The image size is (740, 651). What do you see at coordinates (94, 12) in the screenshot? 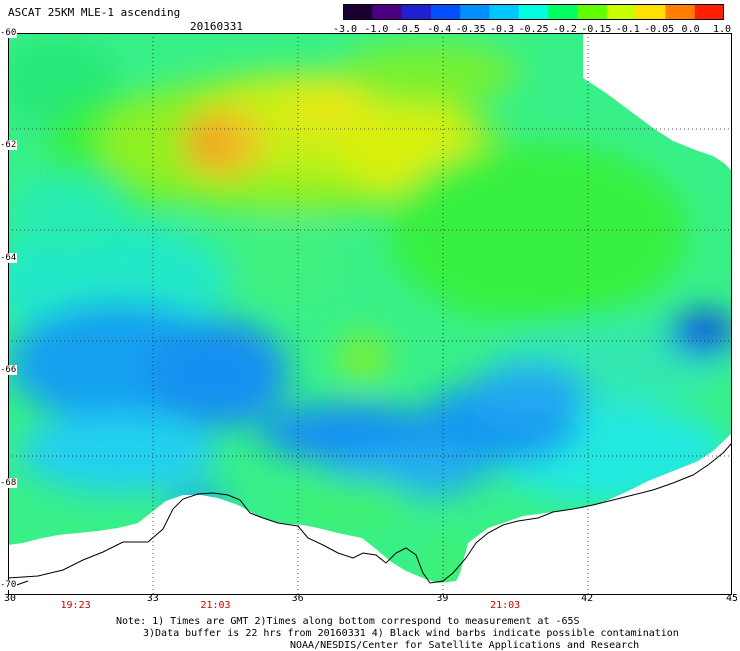
I see `chart-title: ASCAT 25KM MLE-1 ascending` at bounding box center [94, 12].